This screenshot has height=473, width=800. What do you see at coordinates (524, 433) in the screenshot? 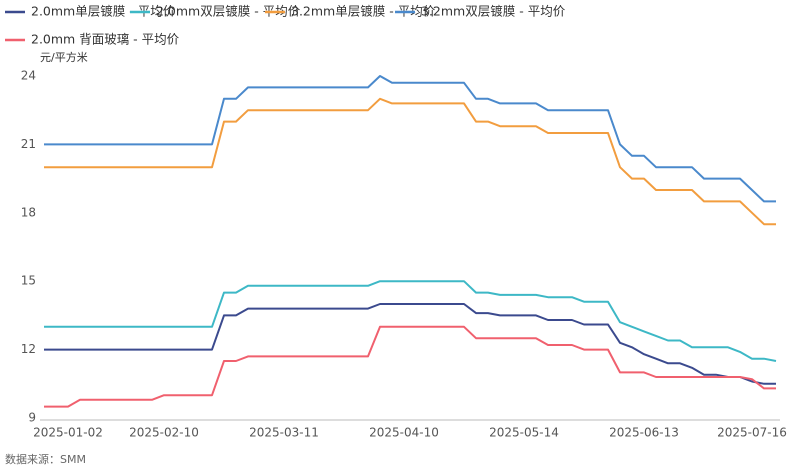
I see `x-tick-label: 2025-05-14` at bounding box center [524, 433].